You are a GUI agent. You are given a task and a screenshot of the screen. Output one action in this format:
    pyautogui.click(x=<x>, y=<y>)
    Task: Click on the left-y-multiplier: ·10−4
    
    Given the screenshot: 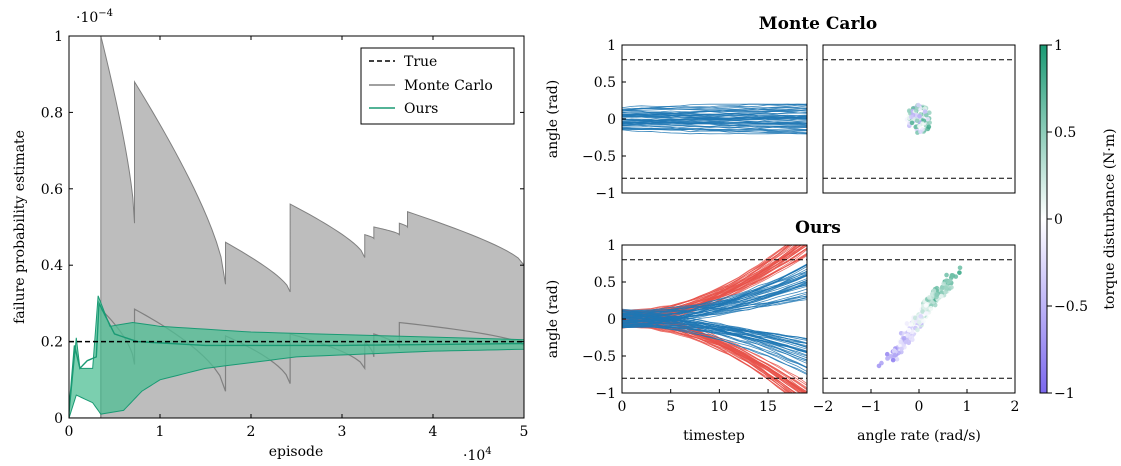 What is the action you would take?
    pyautogui.click(x=94, y=17)
    